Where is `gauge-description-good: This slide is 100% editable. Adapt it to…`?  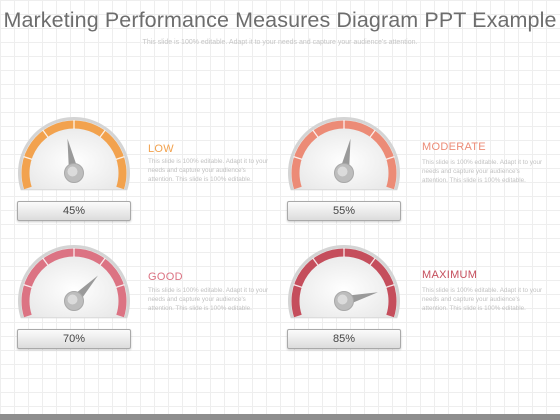
gauge-description-good: This slide is 100% editable. Adapt it to… is located at coordinates (208, 299).